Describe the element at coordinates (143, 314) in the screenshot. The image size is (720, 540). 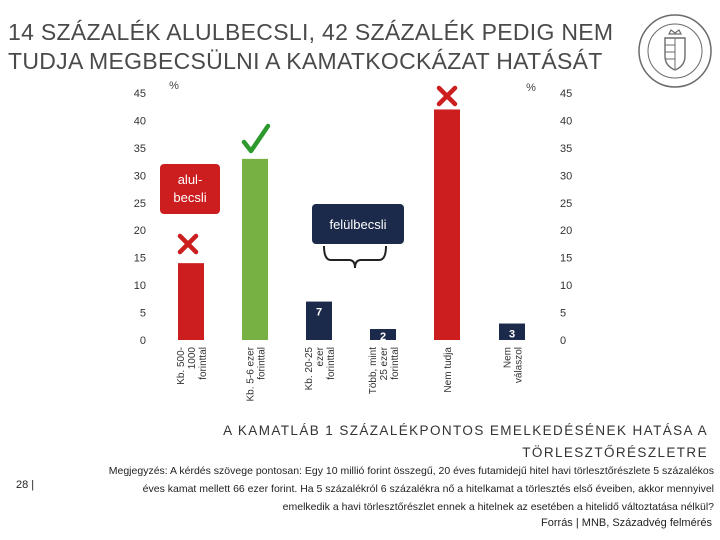
I see `y-tick-label-left: 5` at that location.